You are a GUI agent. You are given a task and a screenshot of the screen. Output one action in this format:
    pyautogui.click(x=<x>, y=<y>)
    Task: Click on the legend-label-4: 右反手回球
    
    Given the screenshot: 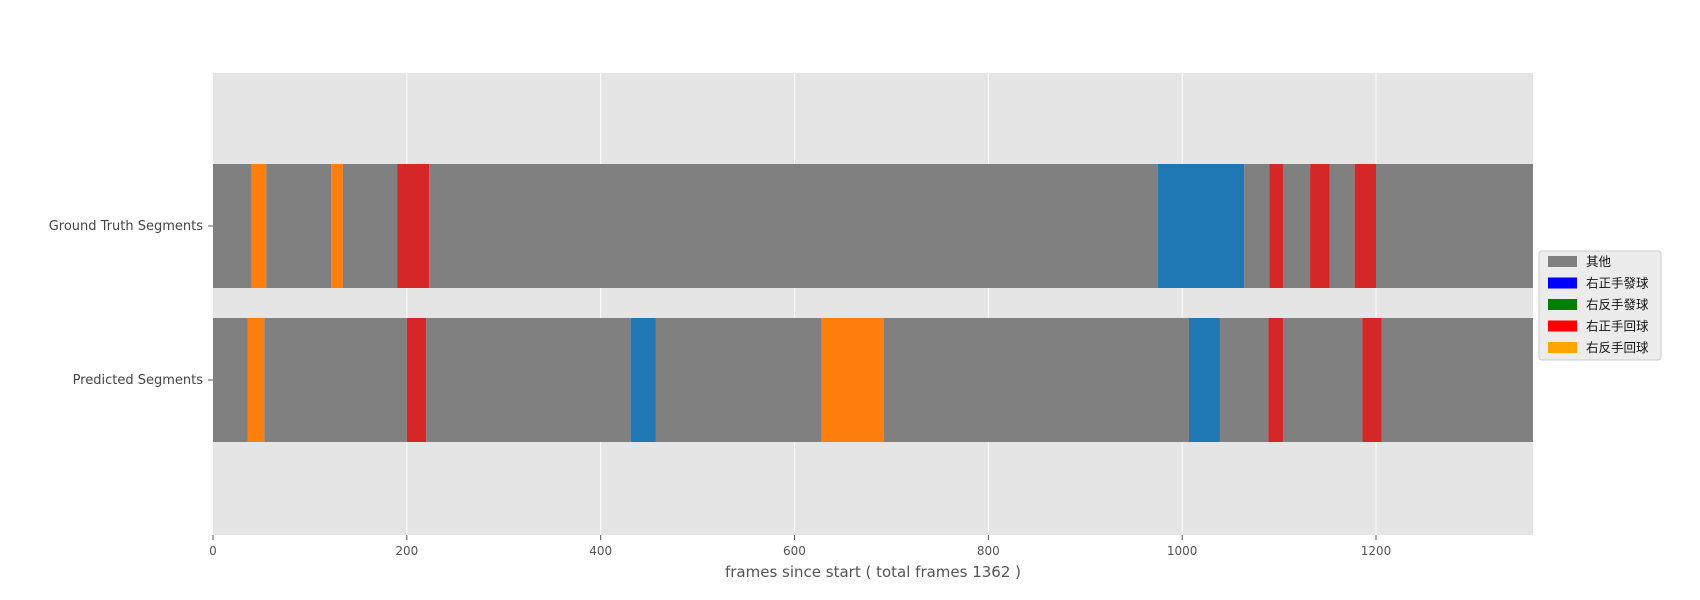 What is the action you would take?
    pyautogui.click(x=1617, y=347)
    